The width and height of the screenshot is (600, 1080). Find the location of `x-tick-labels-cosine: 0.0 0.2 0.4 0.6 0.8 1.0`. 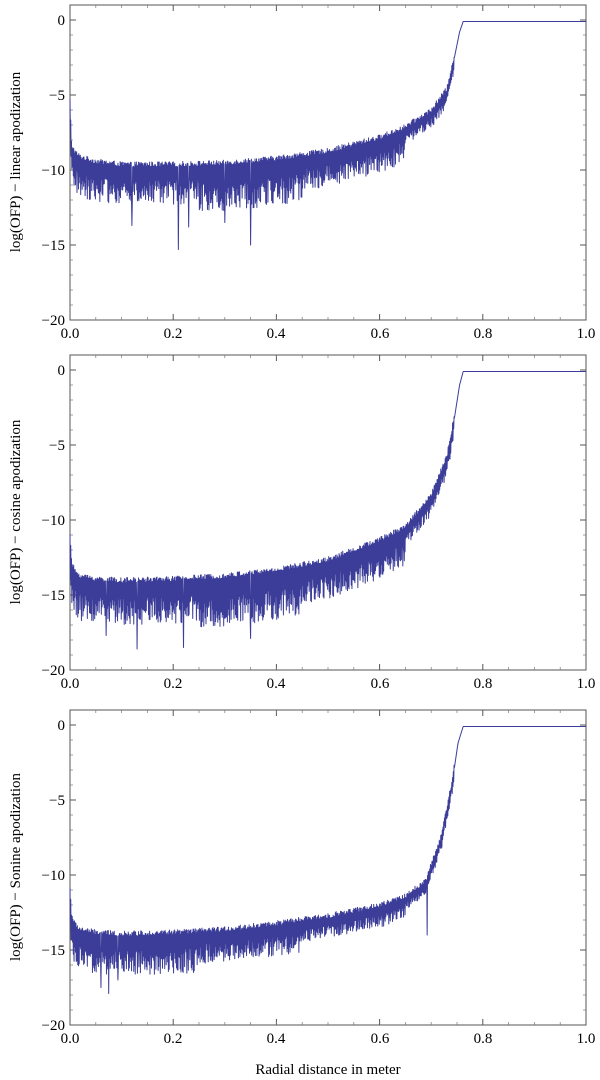

x-tick-labels-cosine: 0.0 0.2 0.4 0.6 0.8 1.0 is located at coordinates (328, 684).